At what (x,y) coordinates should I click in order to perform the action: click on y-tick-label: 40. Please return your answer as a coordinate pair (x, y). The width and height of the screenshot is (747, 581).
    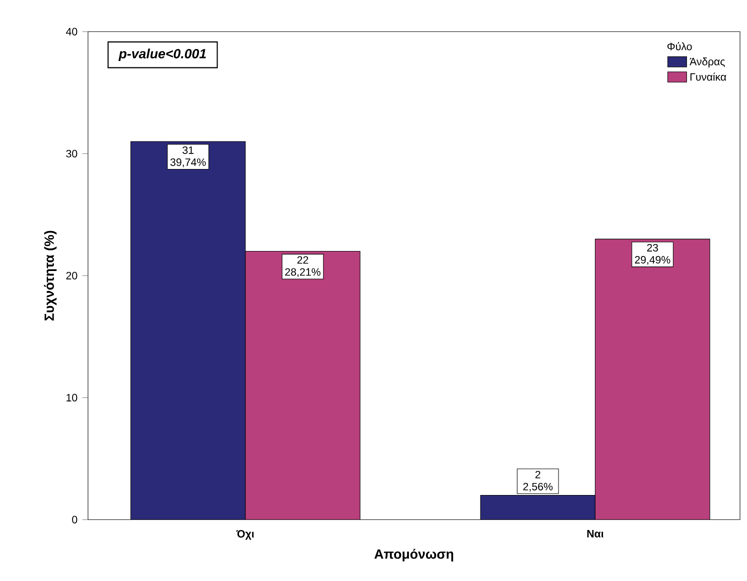
    Looking at the image, I should click on (72, 32).